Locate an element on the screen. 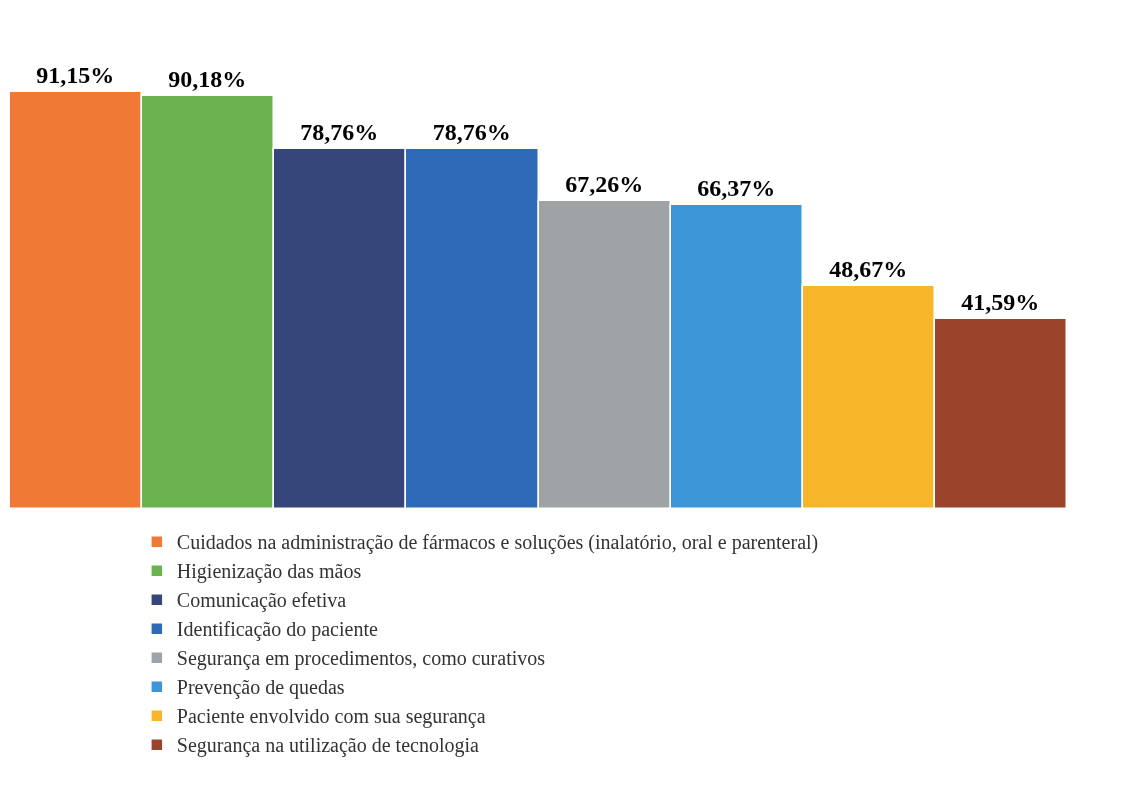 Image resolution: width=1142 pixels, height=794 pixels. legend-label: Segurança na utilização de tecnologia is located at coordinates (328, 746).